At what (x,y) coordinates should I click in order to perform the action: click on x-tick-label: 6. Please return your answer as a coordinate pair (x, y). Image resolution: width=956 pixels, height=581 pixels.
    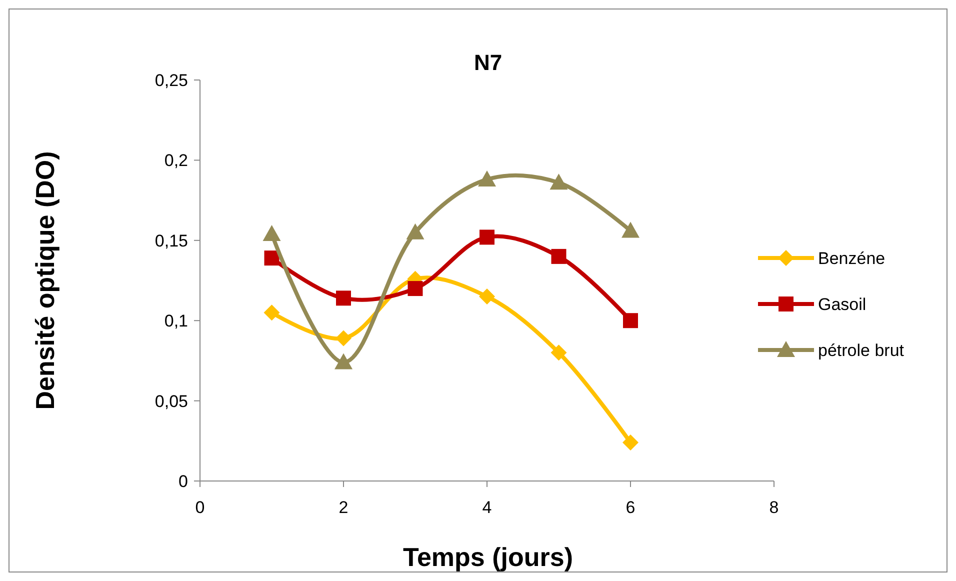
    Looking at the image, I should click on (631, 507).